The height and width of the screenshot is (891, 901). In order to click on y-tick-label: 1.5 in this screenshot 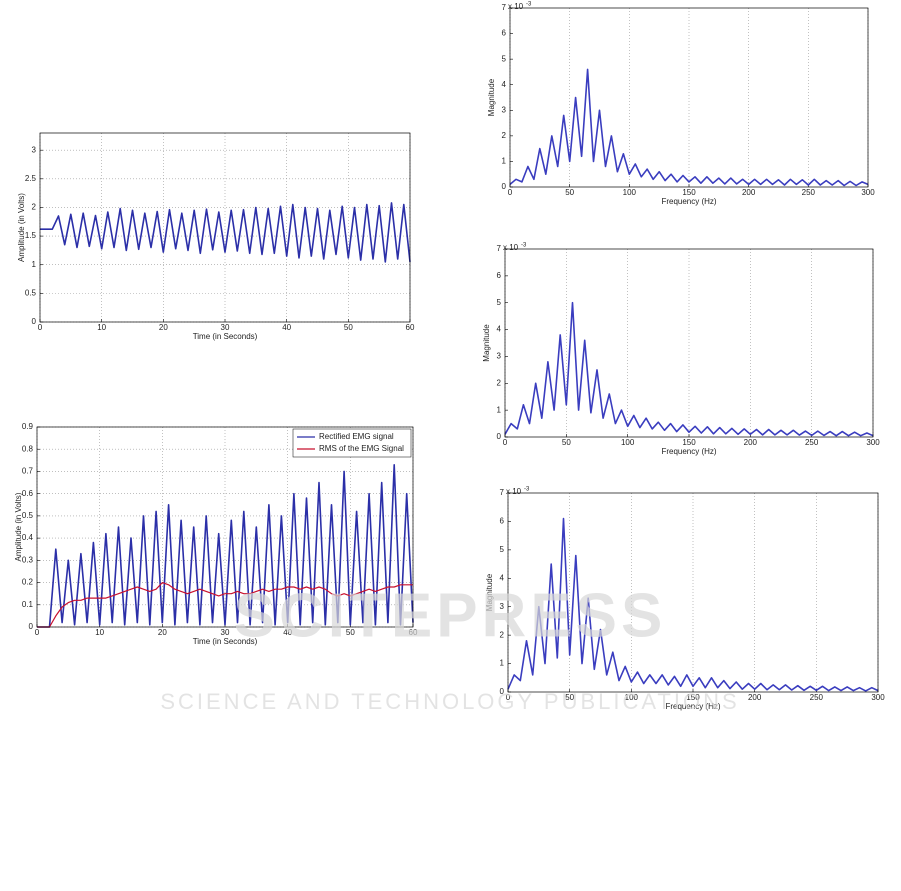, I will do `click(31, 235)`.